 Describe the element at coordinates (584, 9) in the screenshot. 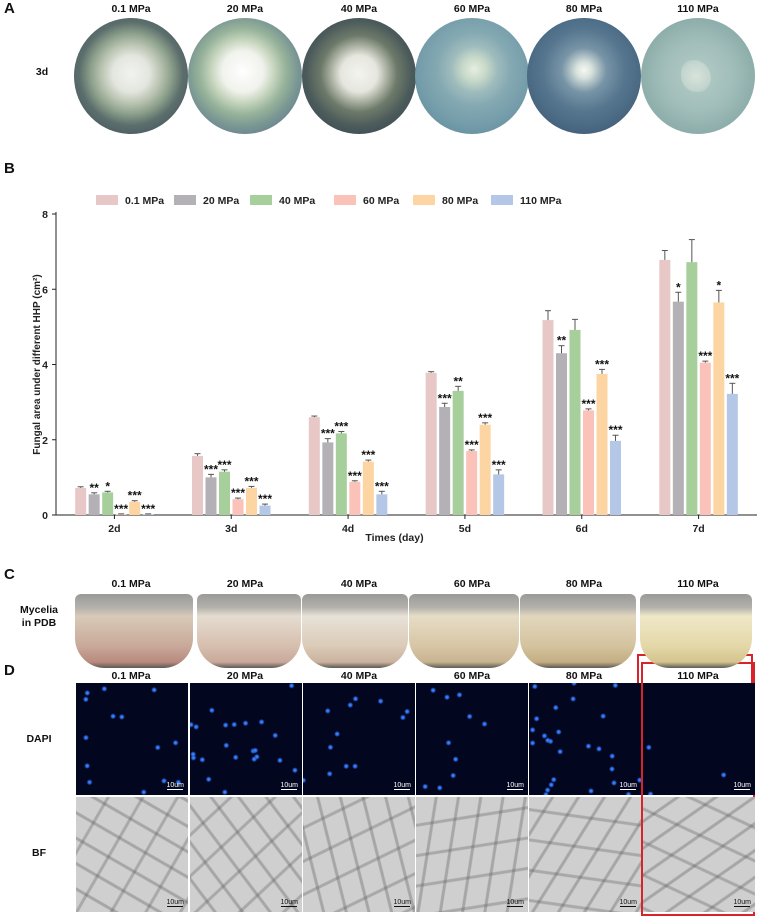

I see `panel-a-column-header: 80 MPa` at that location.